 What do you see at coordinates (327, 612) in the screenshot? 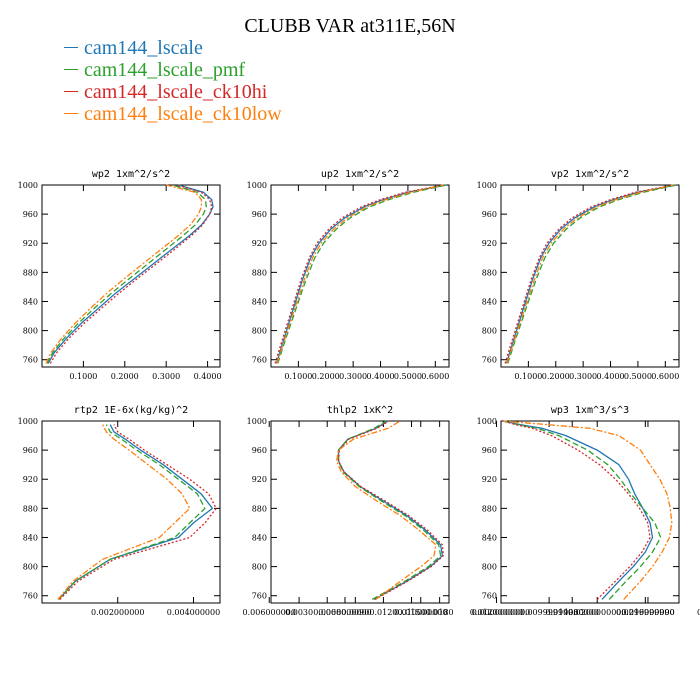
I see `x-tick-label: 0.0060` at bounding box center [327, 612].